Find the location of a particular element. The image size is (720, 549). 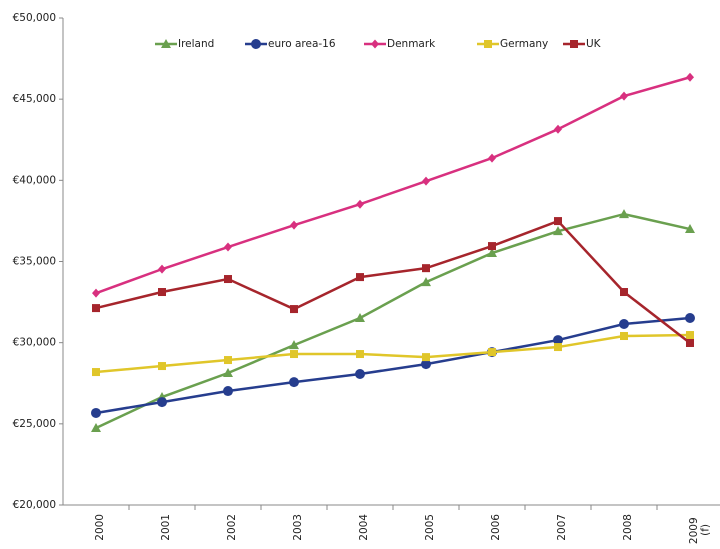

x-tick-label: 2002 is located at coordinates (232, 527).